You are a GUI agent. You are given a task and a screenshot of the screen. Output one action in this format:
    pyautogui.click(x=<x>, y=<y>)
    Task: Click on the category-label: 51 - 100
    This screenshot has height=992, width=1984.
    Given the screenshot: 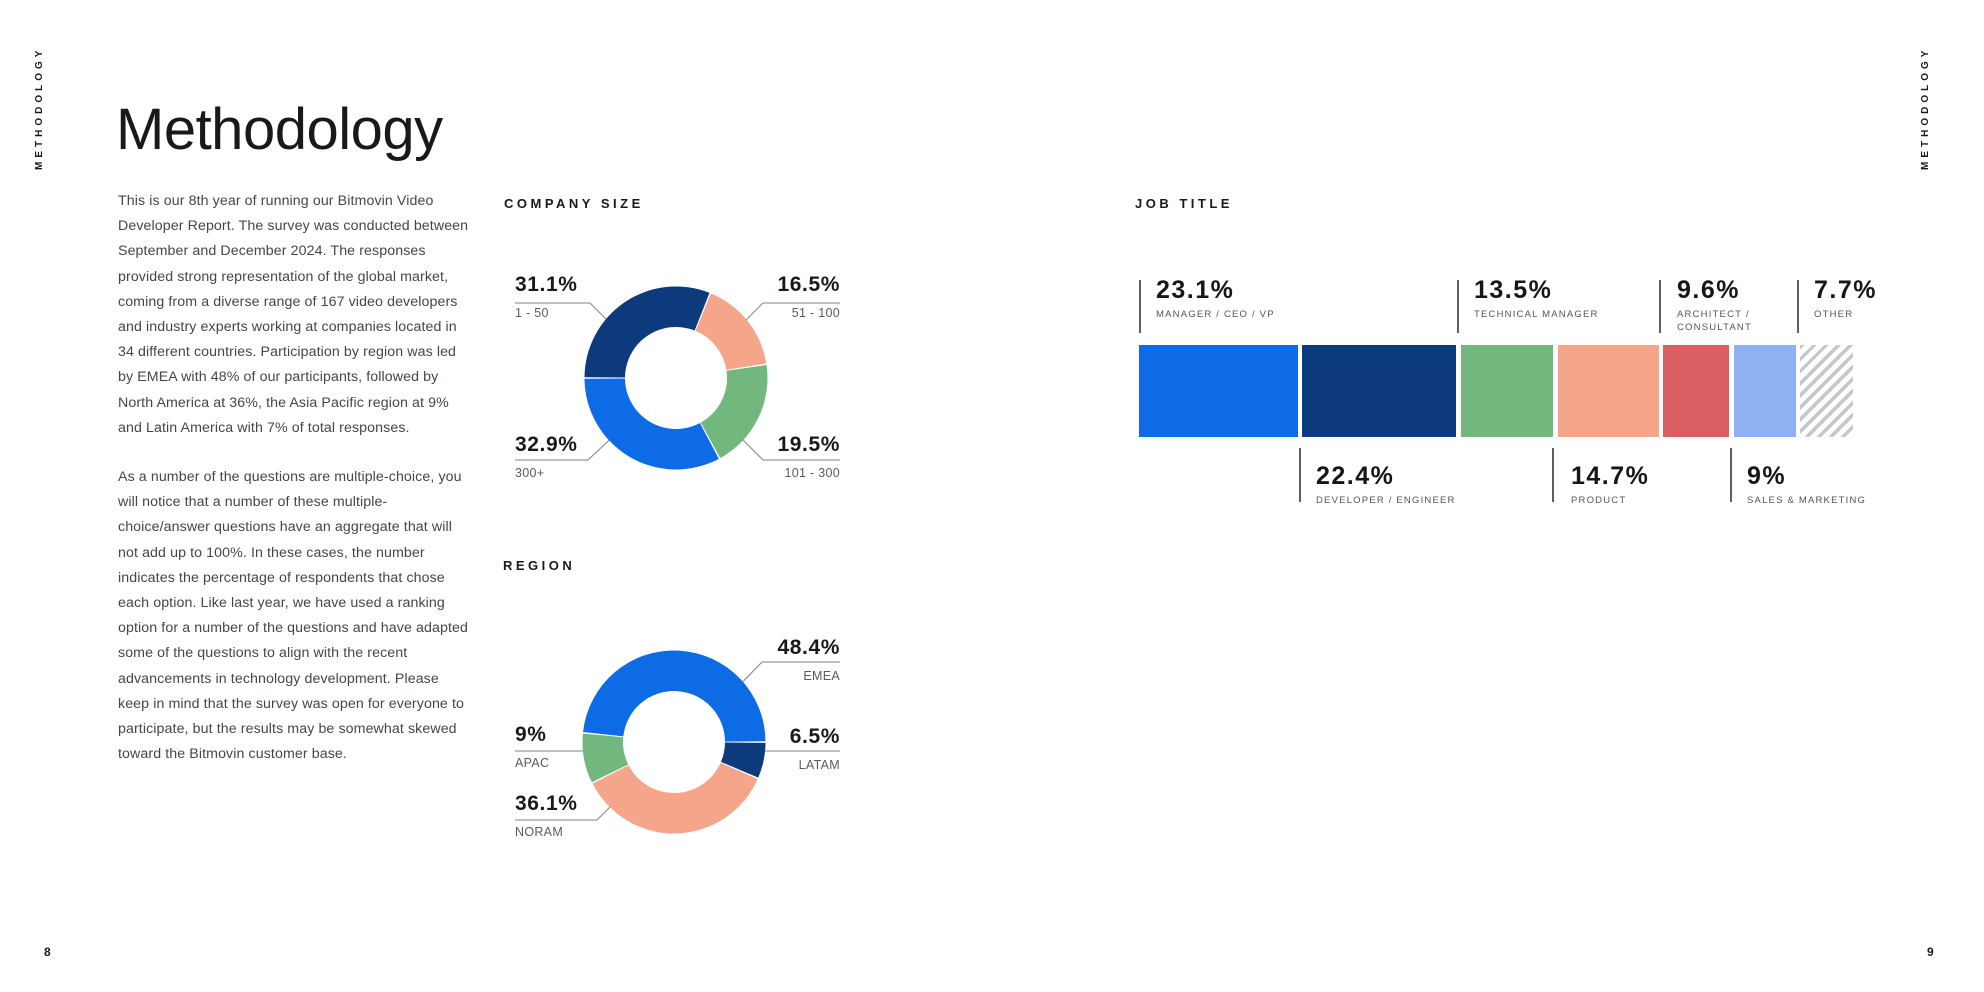 What is the action you would take?
    pyautogui.click(x=815, y=313)
    